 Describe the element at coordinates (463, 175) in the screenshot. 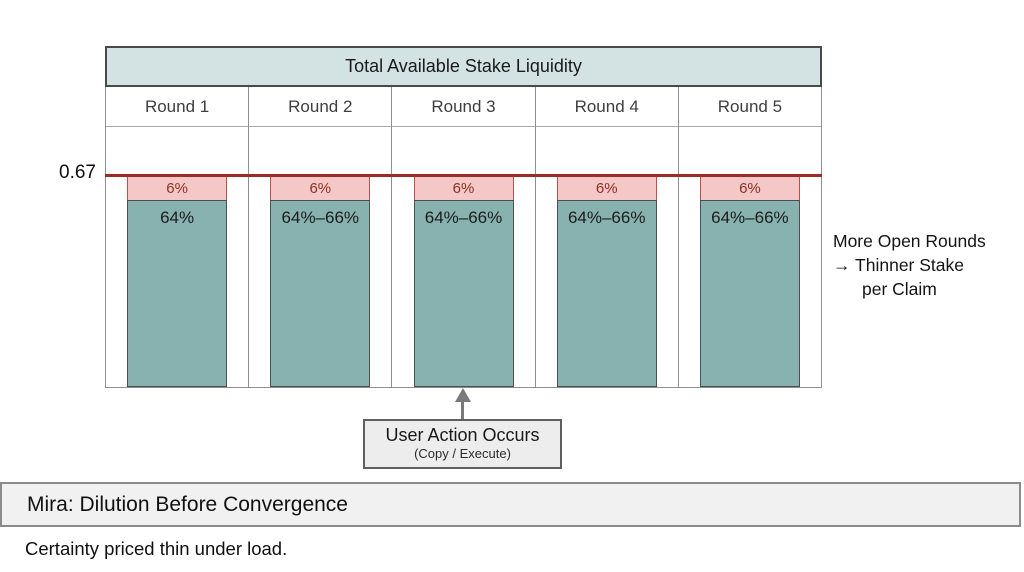

I see `threshold-line` at that location.